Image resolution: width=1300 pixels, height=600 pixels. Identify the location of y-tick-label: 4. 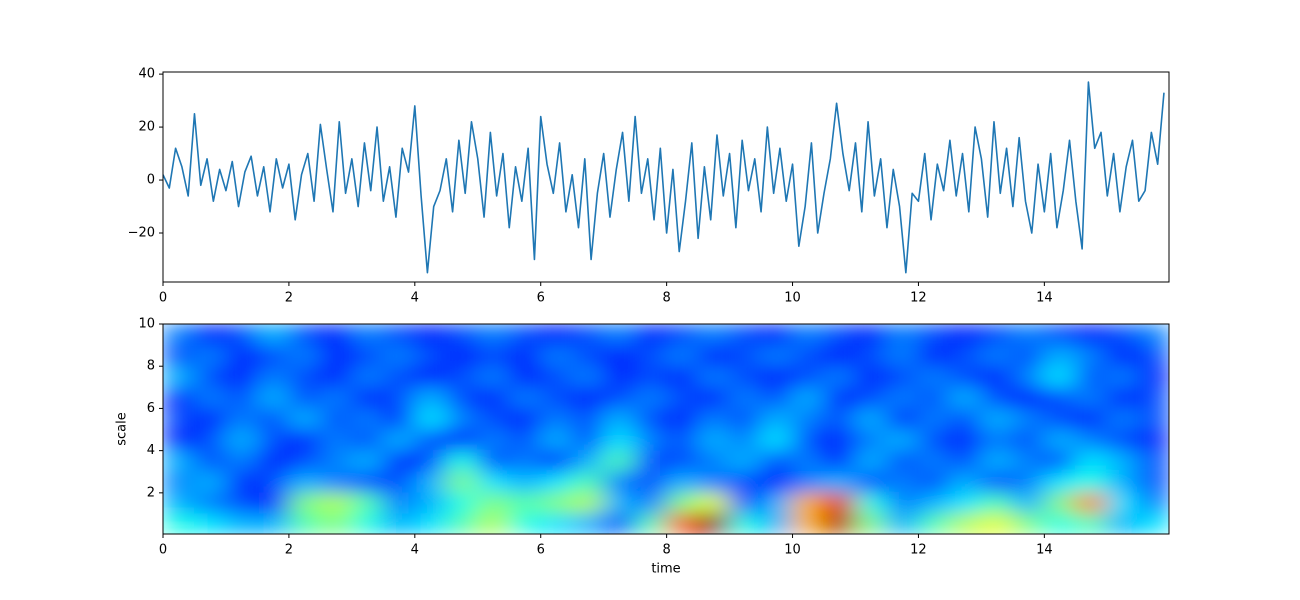
(151, 450).